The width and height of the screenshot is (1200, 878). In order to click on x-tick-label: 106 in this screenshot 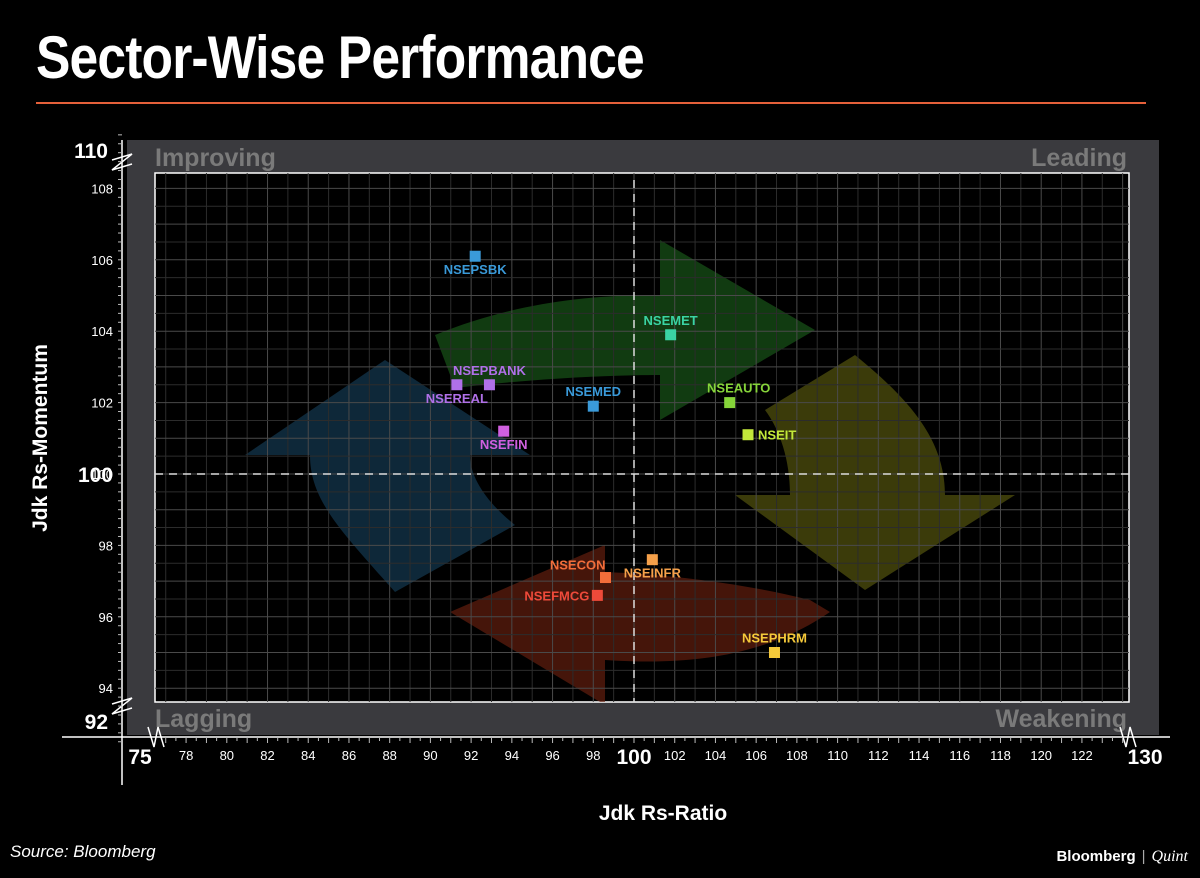, I will do `click(756, 755)`.